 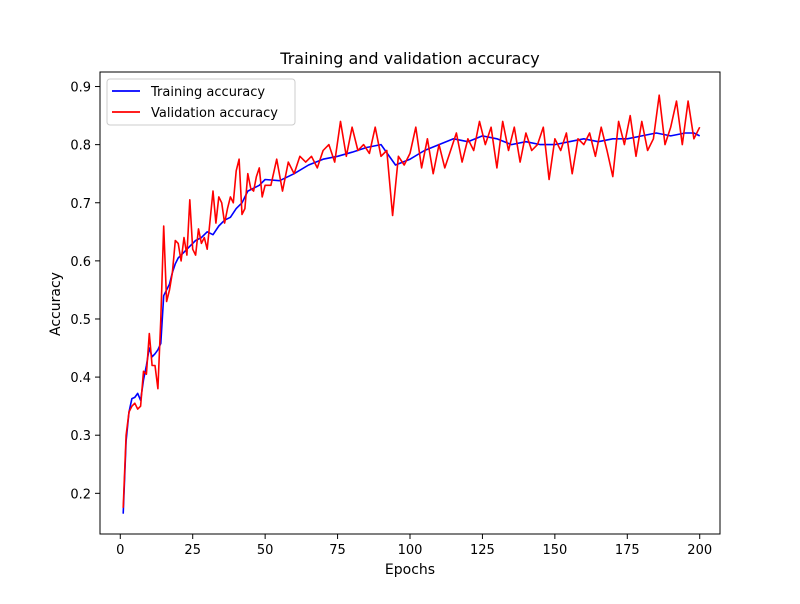 I want to click on x-tick-label: 50, so click(x=265, y=550).